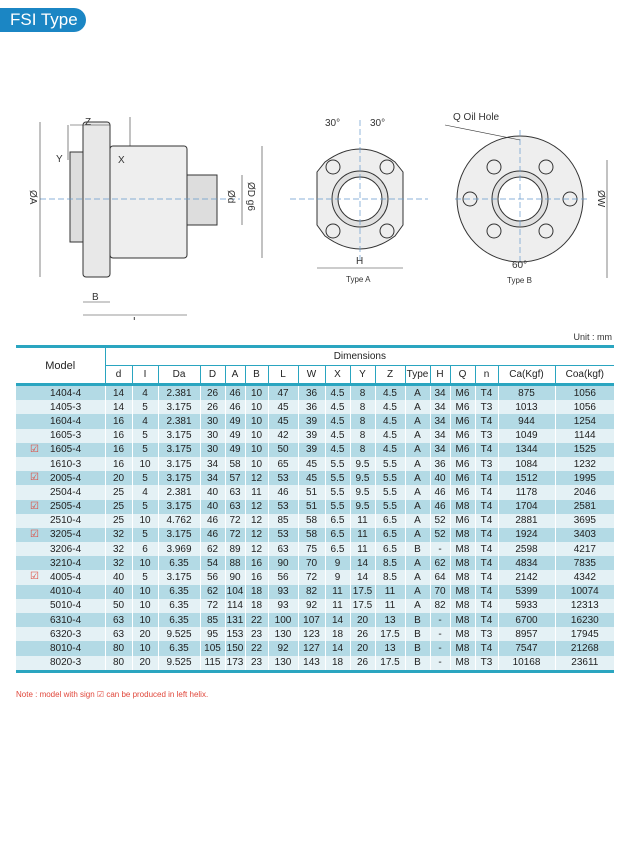 The width and height of the screenshot is (620, 855). I want to click on value-cell: 2881, so click(526, 520).